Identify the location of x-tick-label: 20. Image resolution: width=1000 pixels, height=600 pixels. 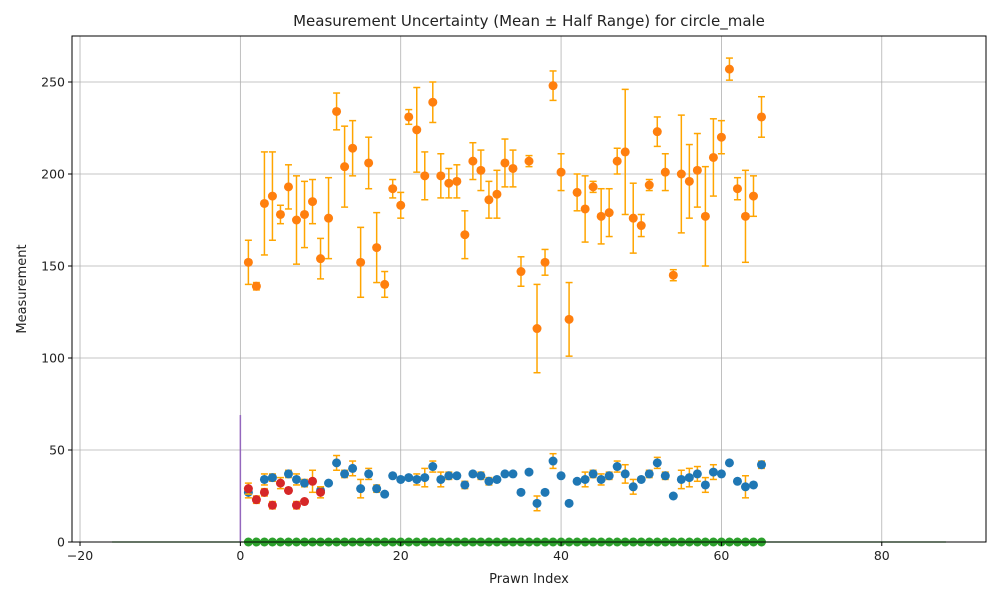
(401, 555).